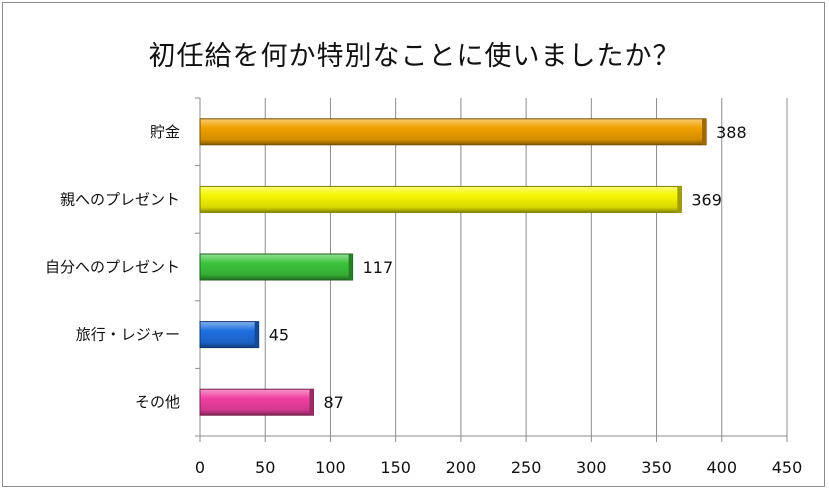 This screenshot has width=829, height=491. What do you see at coordinates (414, 56) in the screenshot?
I see `chart-title: 初任給を何か特別なことに使いましたか？` at bounding box center [414, 56].